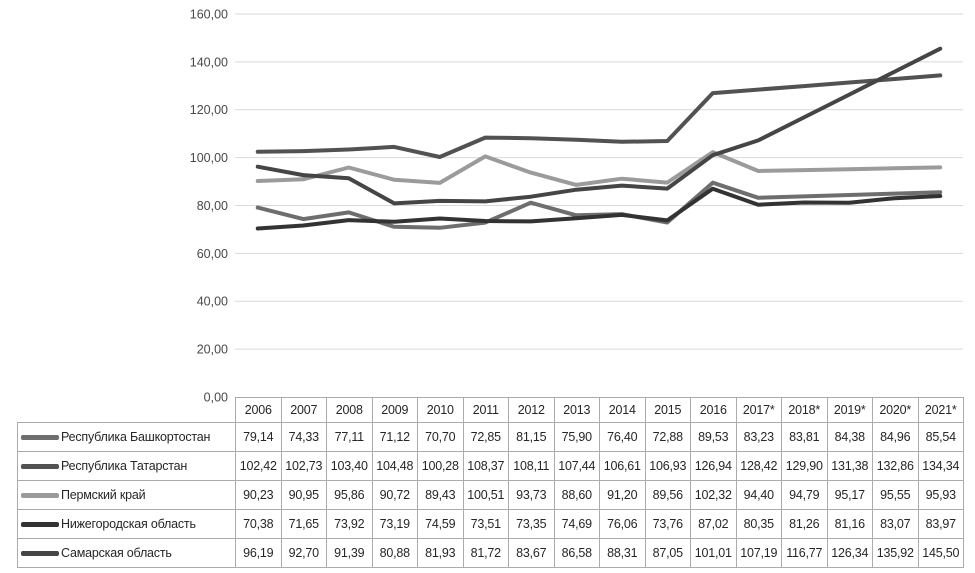 This screenshot has height=573, width=975. Describe the element at coordinates (849, 495) in the screenshot. I see `value-cell: 95,17` at that location.